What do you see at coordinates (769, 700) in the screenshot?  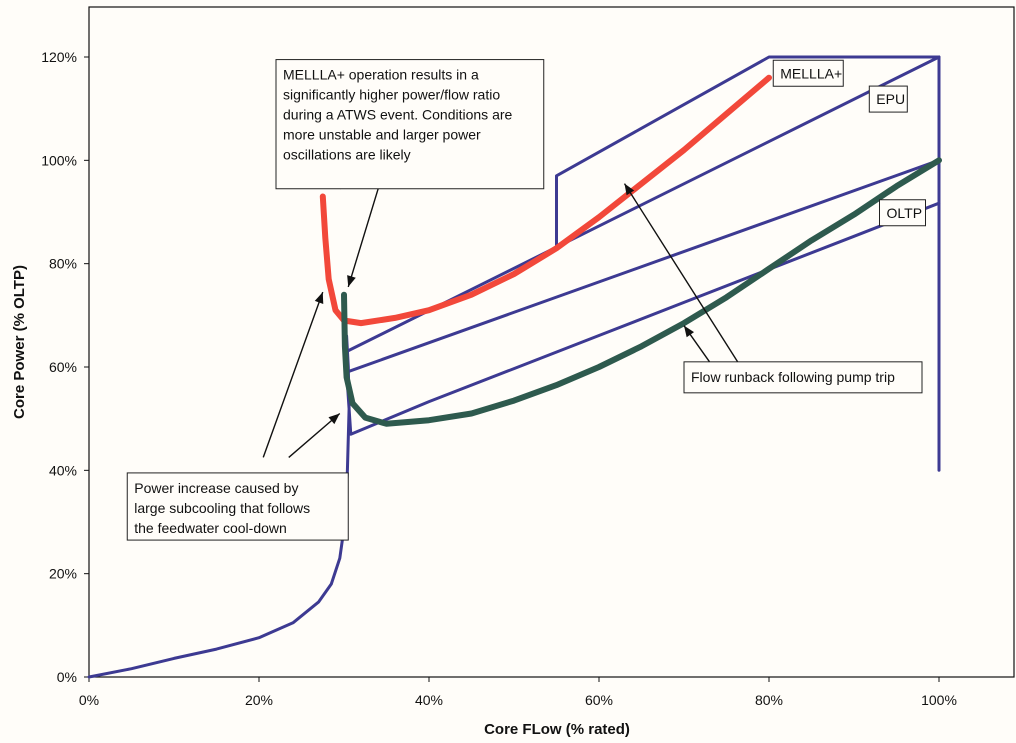 I see `x-tick-label: 80%` at bounding box center [769, 700].